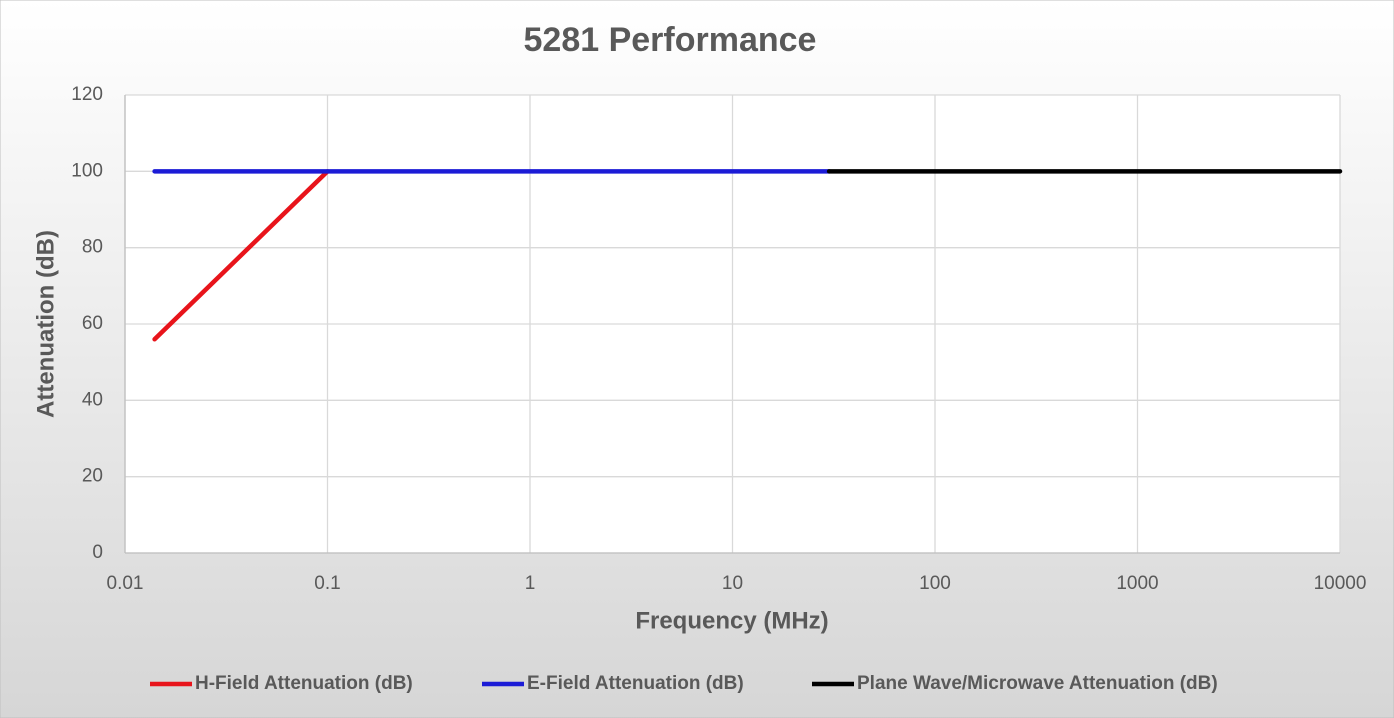  What do you see at coordinates (241, 255) in the screenshot?
I see `series-line` at bounding box center [241, 255].